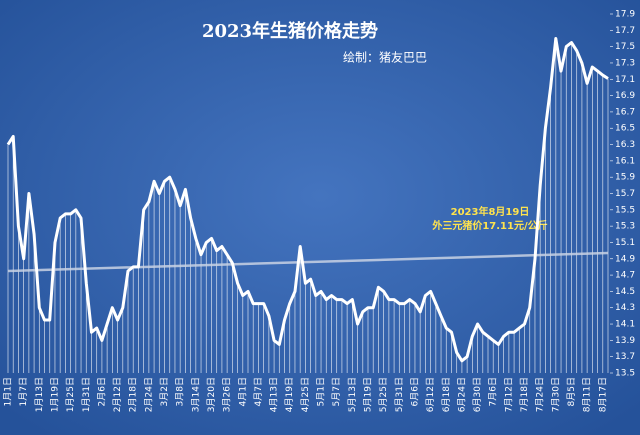 Image resolution: width=640 pixels, height=435 pixels. I want to click on y-tick-label: 17.9, so click(625, 15).